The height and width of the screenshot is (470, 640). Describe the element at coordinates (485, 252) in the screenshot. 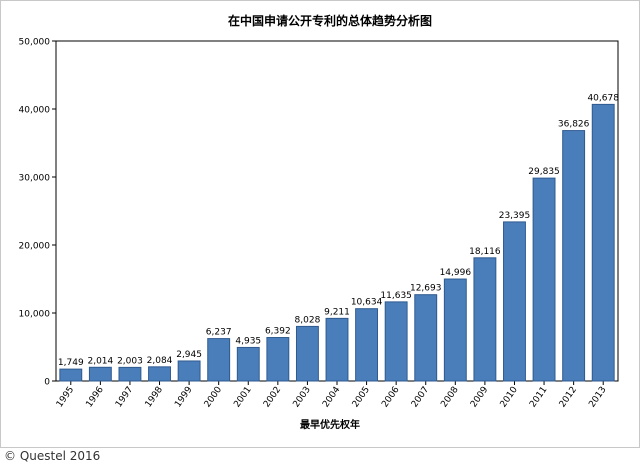

I see `data-label: 18,116` at that location.